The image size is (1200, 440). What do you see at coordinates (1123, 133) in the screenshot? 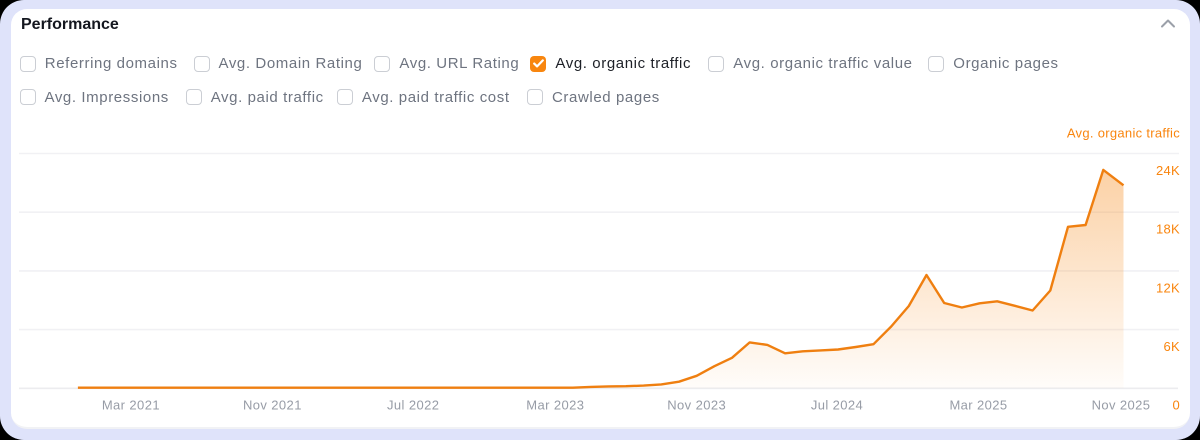
I see `svg-text: Avg. organic traffic` at bounding box center [1123, 133].